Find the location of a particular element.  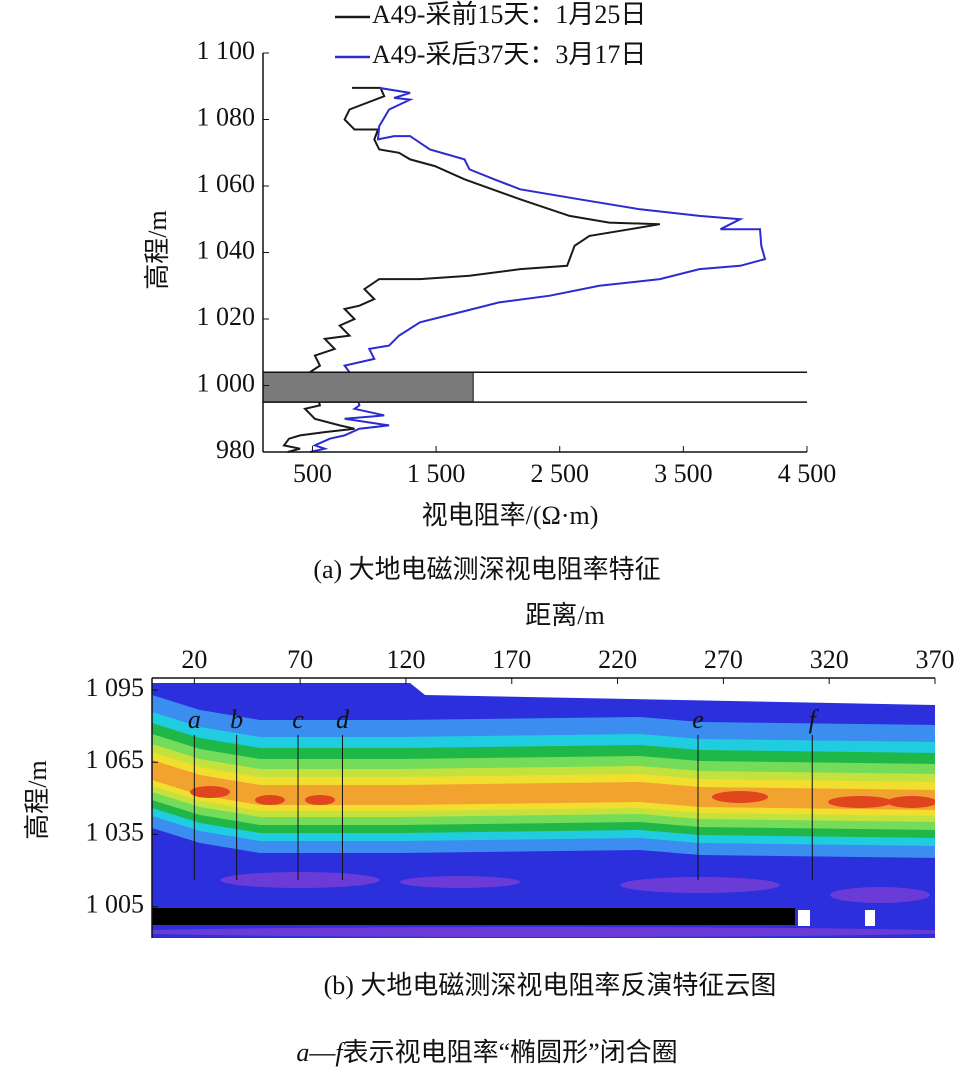

x-tick-label: 1 500 is located at coordinates (436, 473).